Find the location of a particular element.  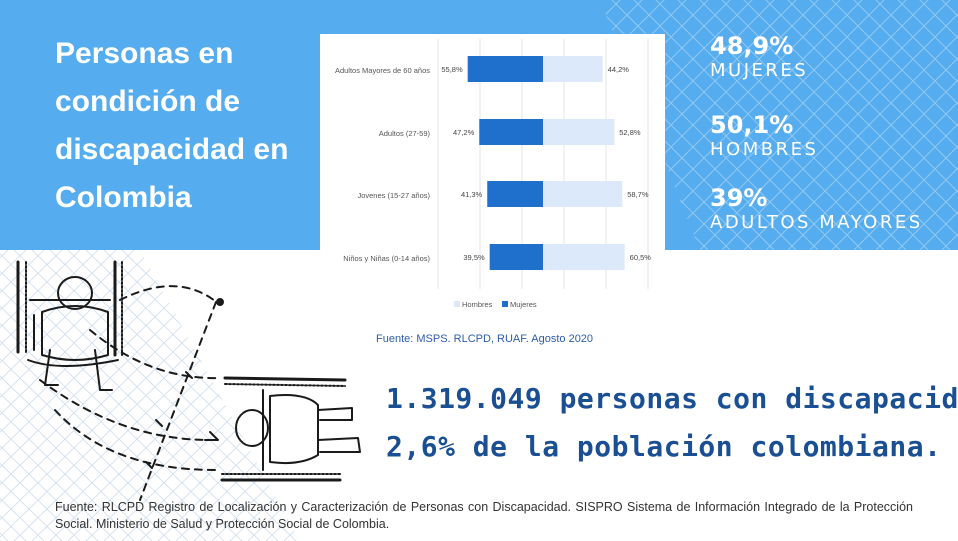

stat-hombres: 50,1% HOMBRES is located at coordinates (764, 136).